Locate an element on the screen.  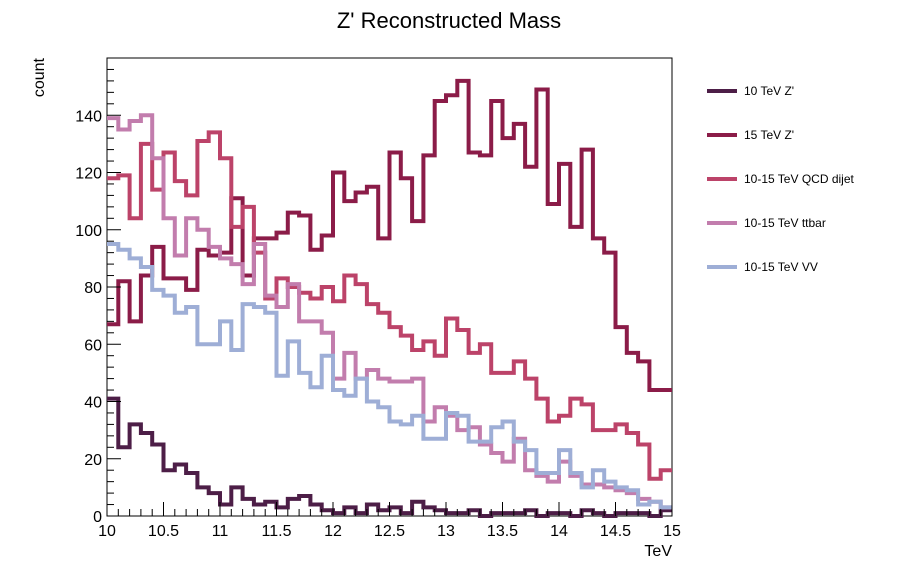
y-tick-label: 100 is located at coordinates (88, 231).